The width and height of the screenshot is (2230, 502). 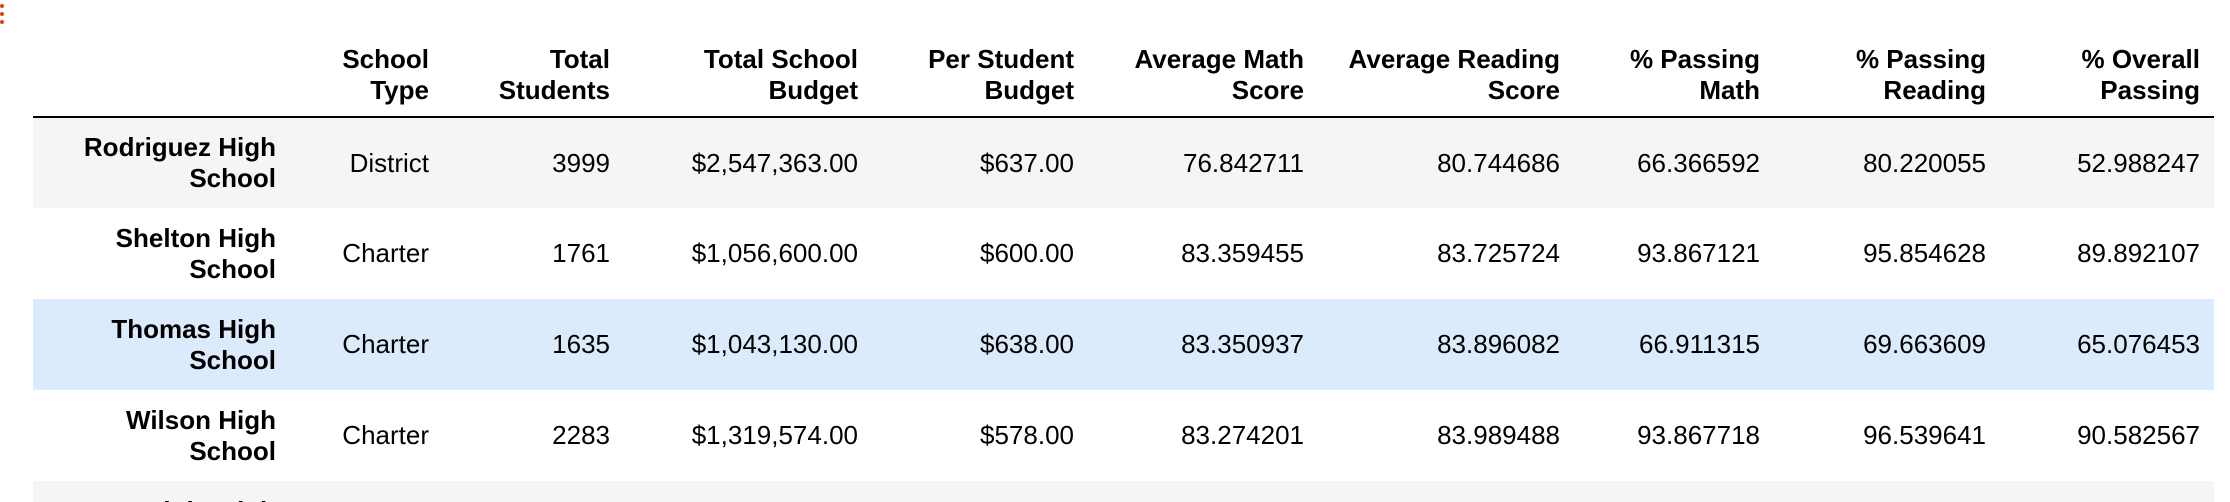 I want to click on table-row: Wright High School, so click(x=1123, y=491).